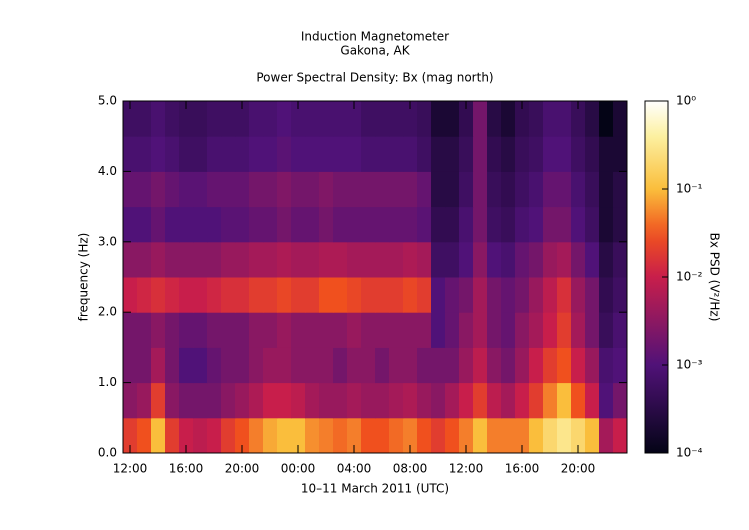 This screenshot has height=530, width=749. I want to click on chart-subtitle: Gakona, AK, so click(375, 51).